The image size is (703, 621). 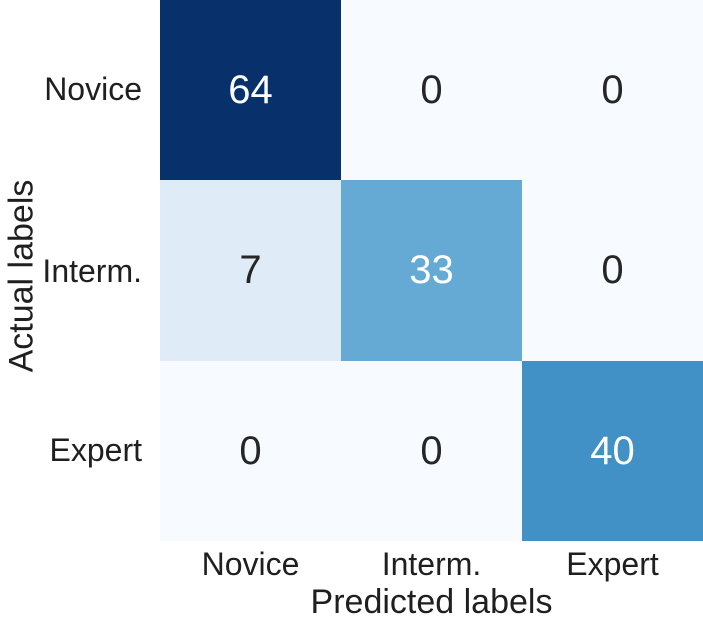 What do you see at coordinates (612, 270) in the screenshot?
I see `heatmap-cell-interm-expert: 0` at bounding box center [612, 270].